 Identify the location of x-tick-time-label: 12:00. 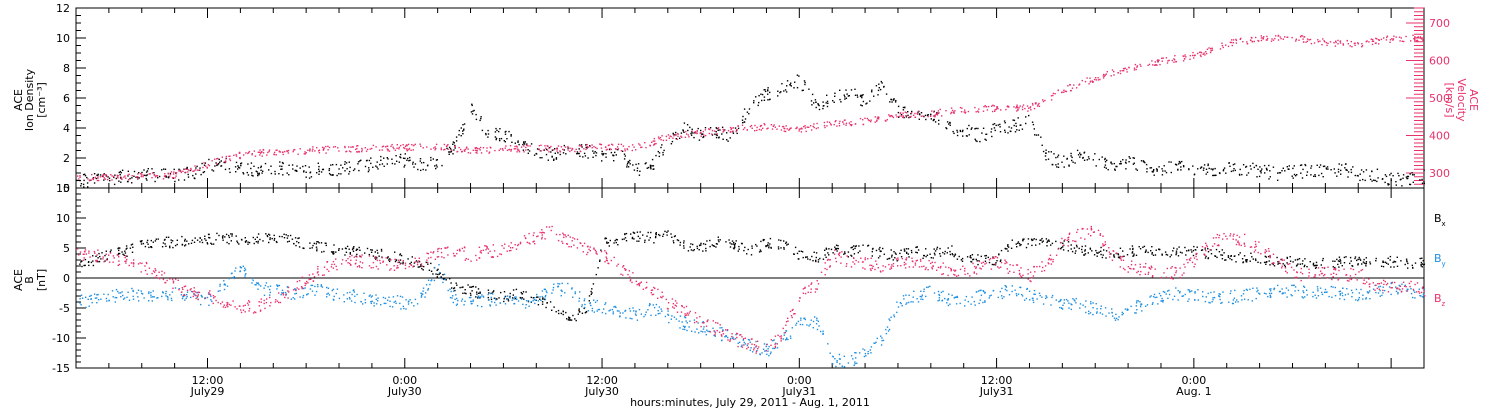
(208, 380).